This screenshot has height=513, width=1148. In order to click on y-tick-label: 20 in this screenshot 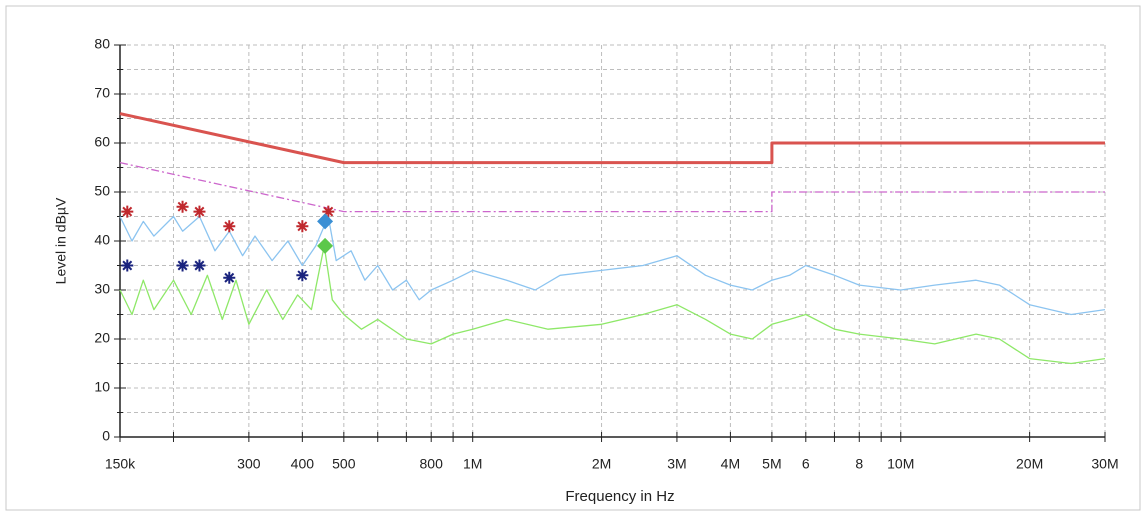, I will do `click(102, 338)`.